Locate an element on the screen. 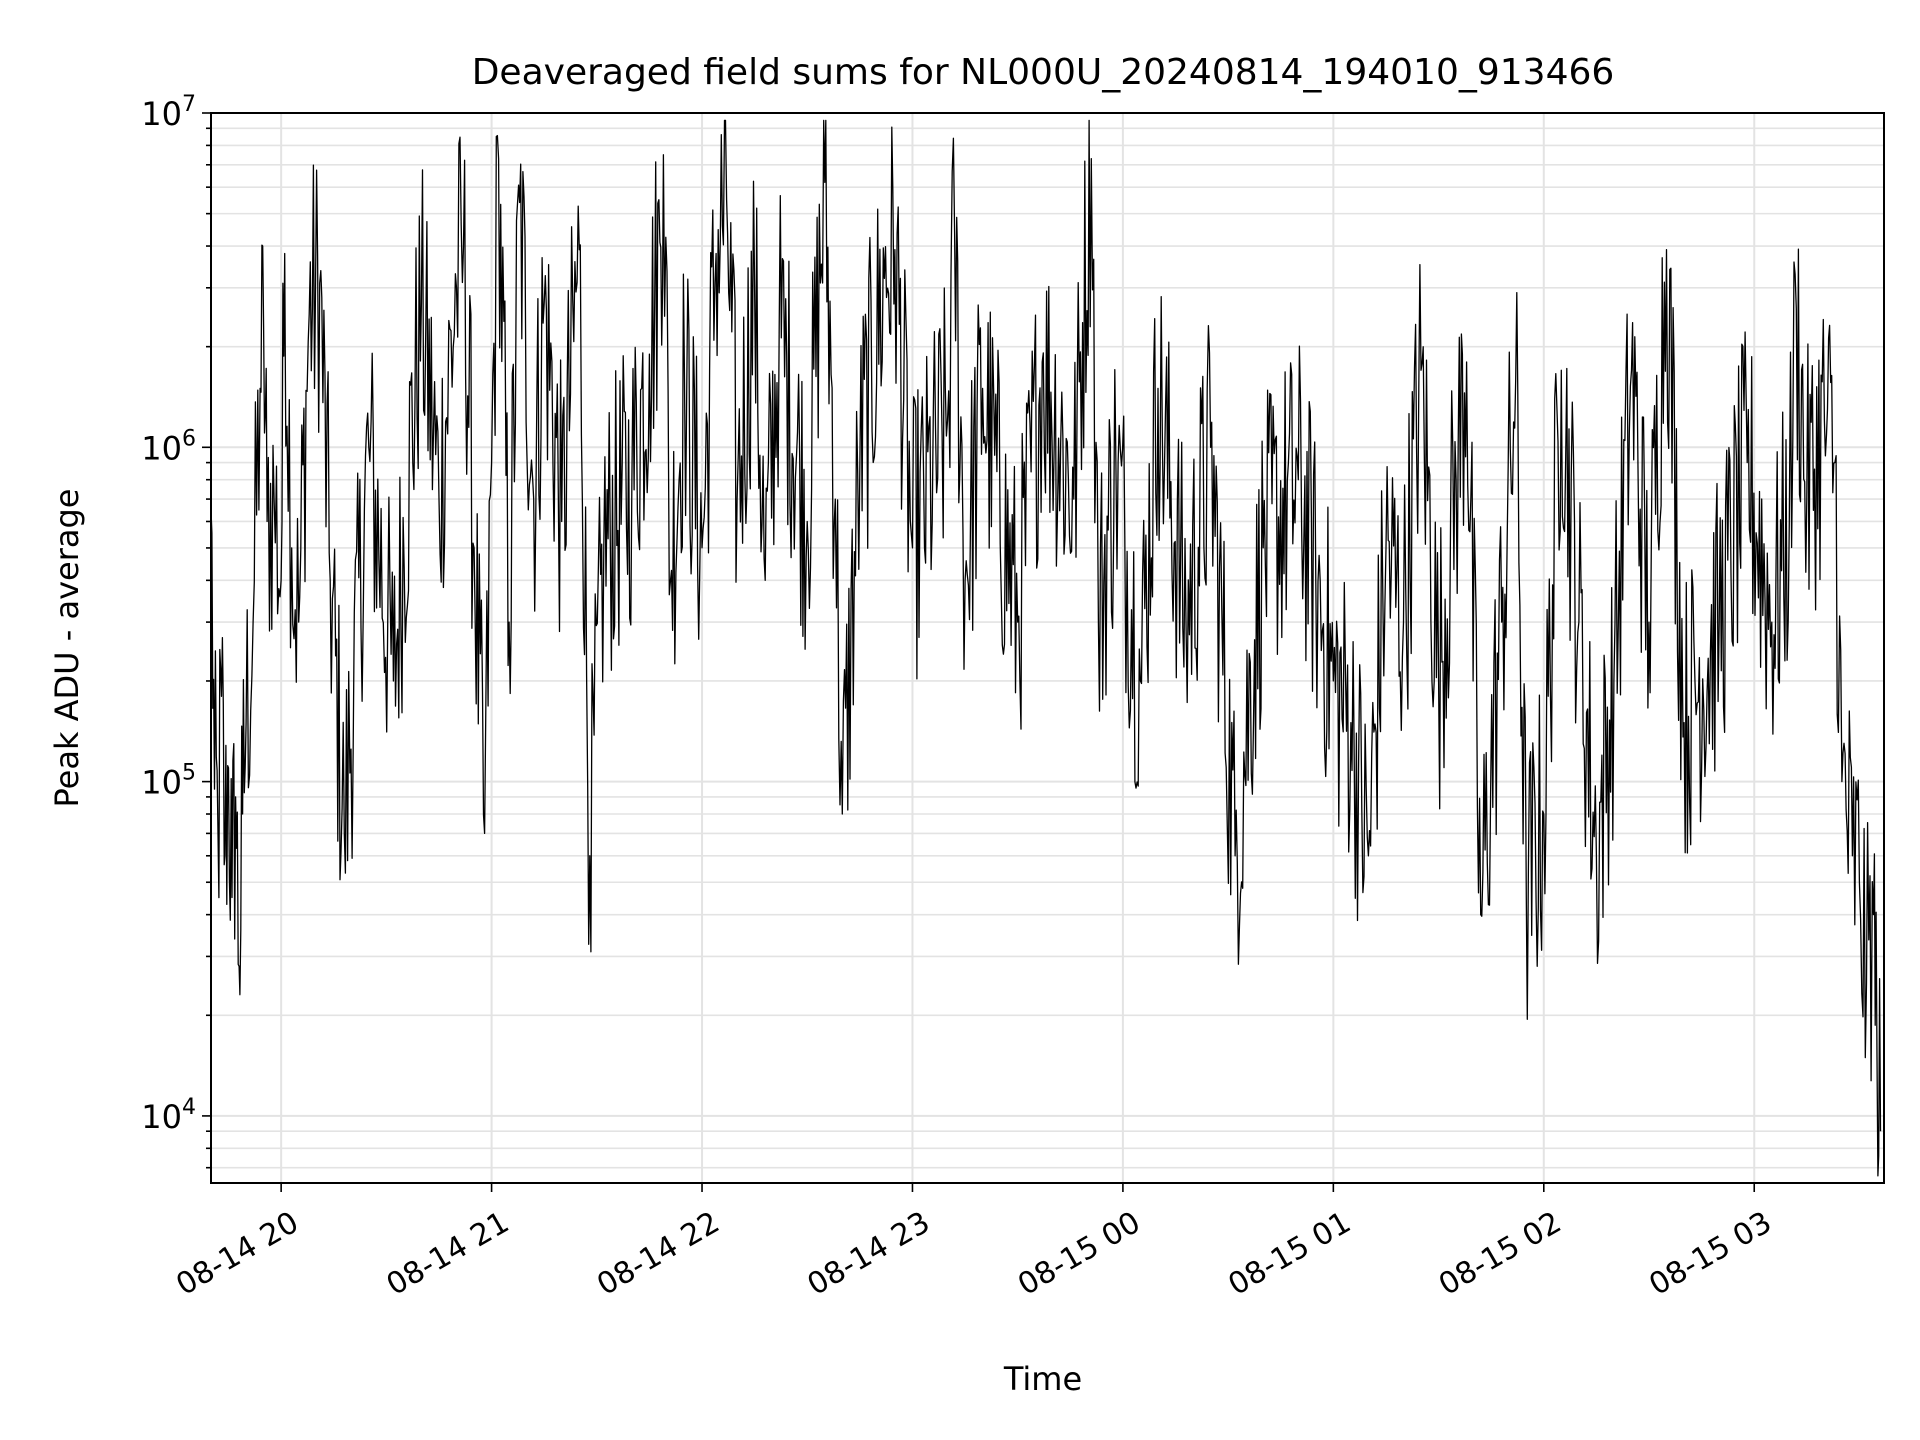  x-axis-label: Time is located at coordinates (1042, 1379).